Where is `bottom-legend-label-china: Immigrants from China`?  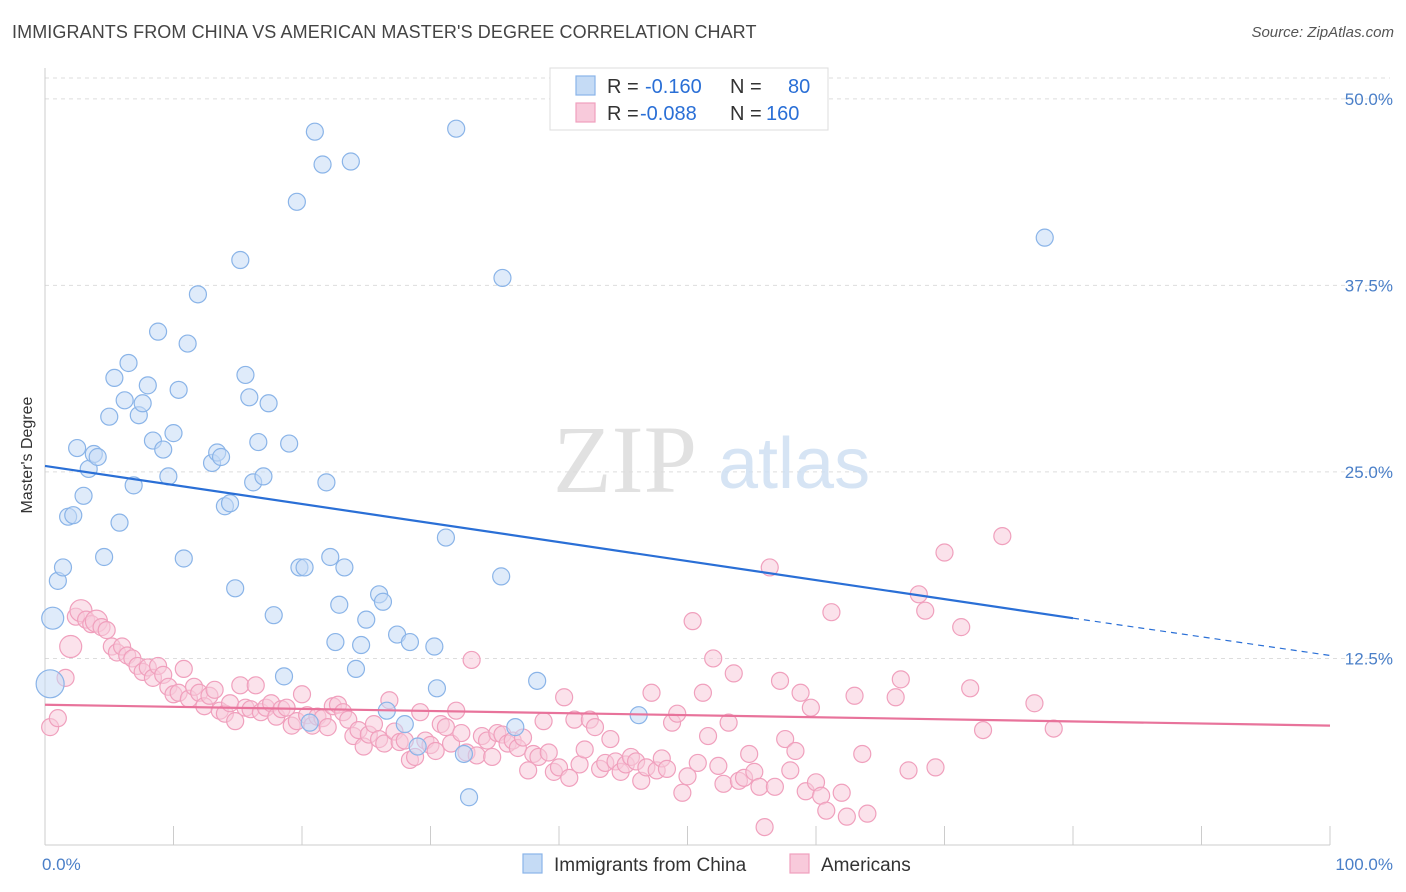 bottom-legend-label-china: Immigrants from China is located at coordinates (650, 865).